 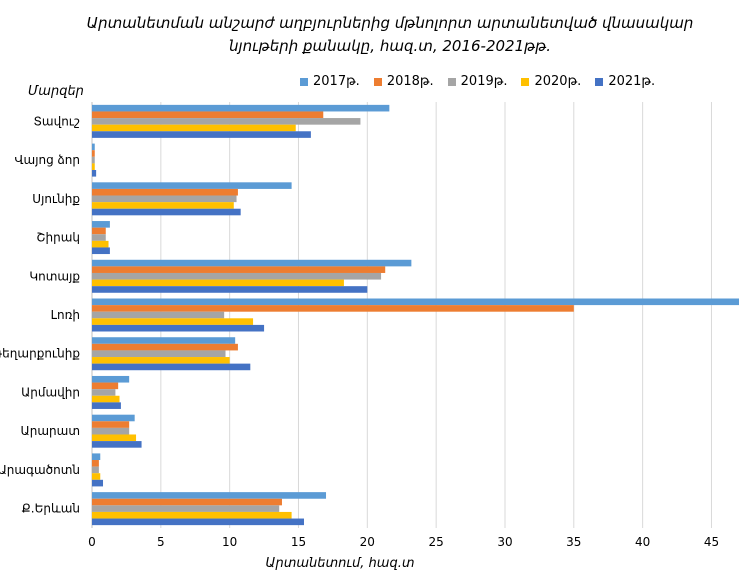 I want to click on category-label: Տավուշ, so click(x=56, y=121).